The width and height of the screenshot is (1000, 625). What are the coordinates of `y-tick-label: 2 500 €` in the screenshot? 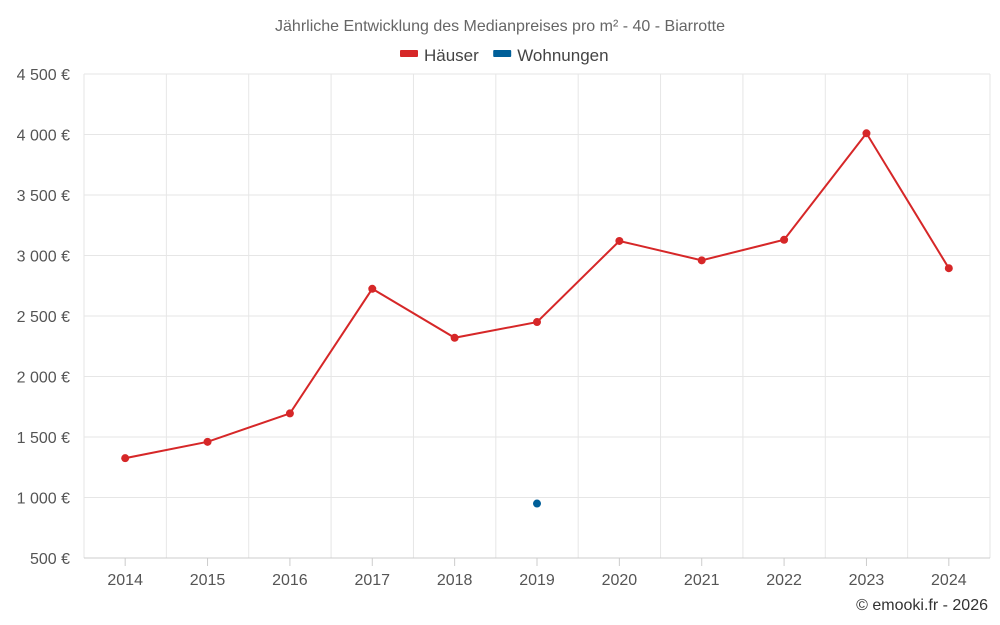 It's located at (43, 317).